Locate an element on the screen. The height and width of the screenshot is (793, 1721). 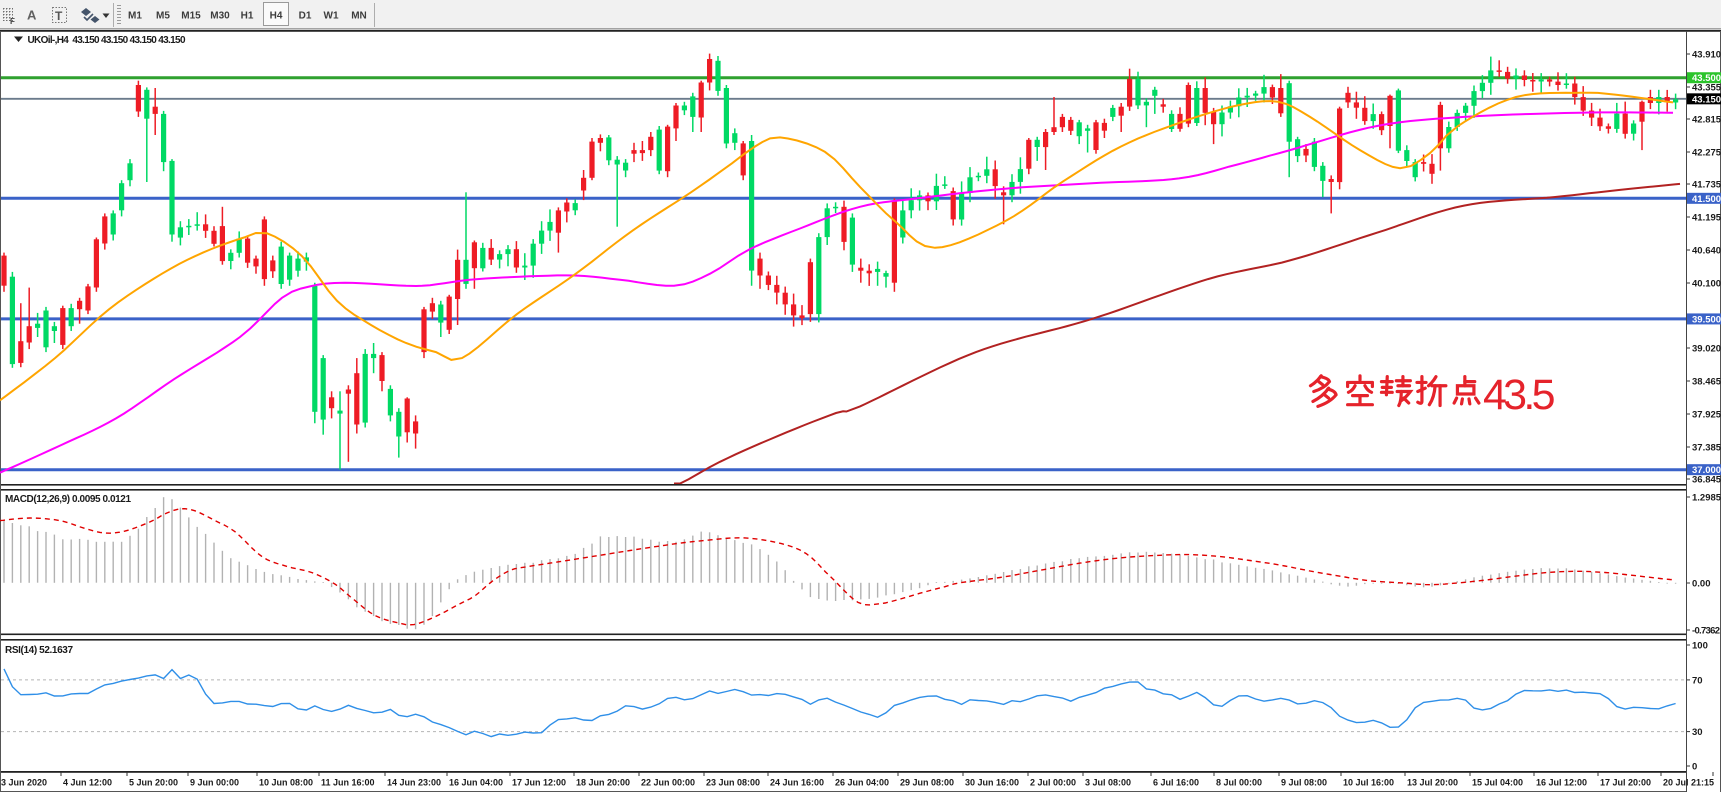
svg-text: 43.910 is located at coordinates (1706, 55).